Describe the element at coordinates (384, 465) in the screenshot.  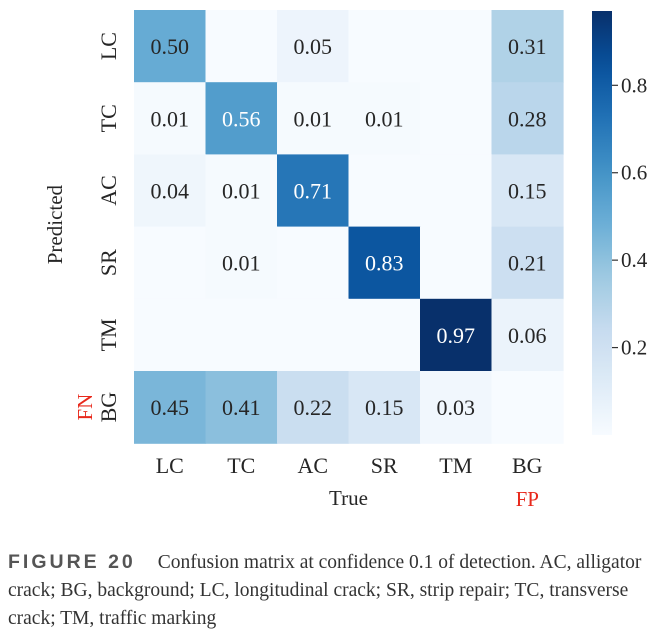
I see `x-tick-label: SR` at that location.